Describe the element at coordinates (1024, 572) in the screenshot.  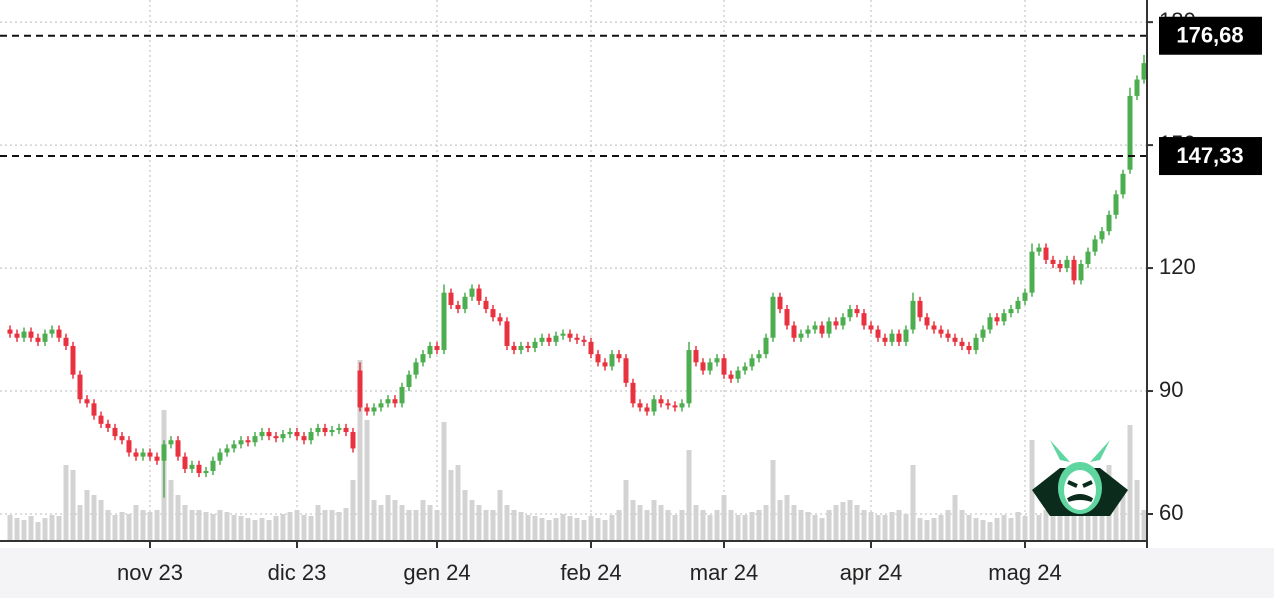
I see `x-tick-label: mag 24` at that location.